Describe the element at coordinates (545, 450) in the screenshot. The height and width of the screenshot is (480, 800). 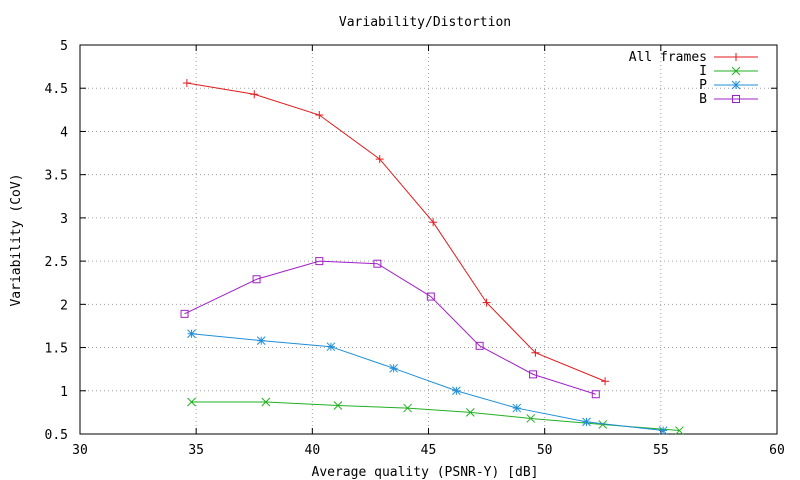
I see `x-tick-label: 50` at that location.